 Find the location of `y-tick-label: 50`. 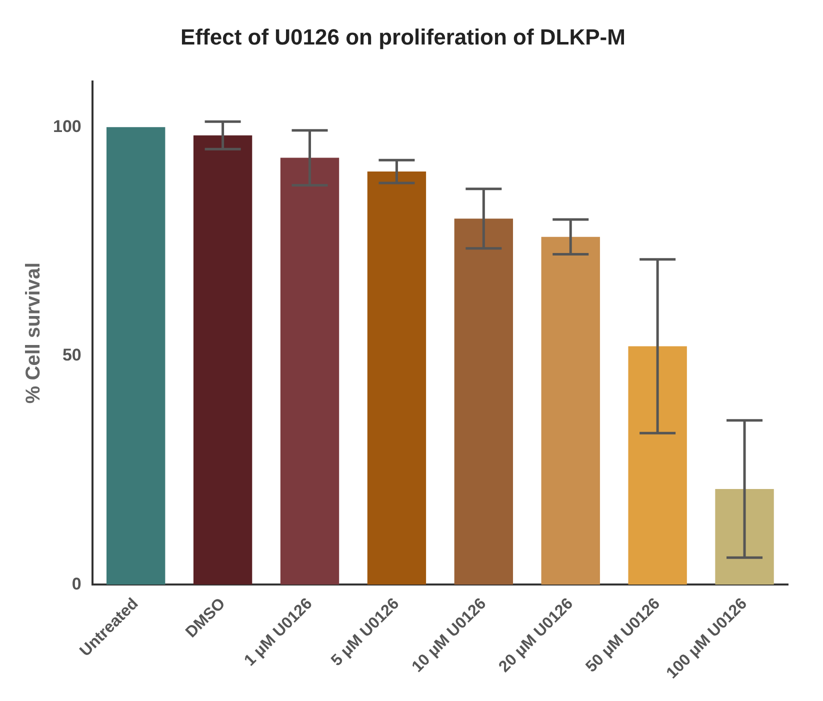

y-tick-label: 50 is located at coordinates (72, 355).